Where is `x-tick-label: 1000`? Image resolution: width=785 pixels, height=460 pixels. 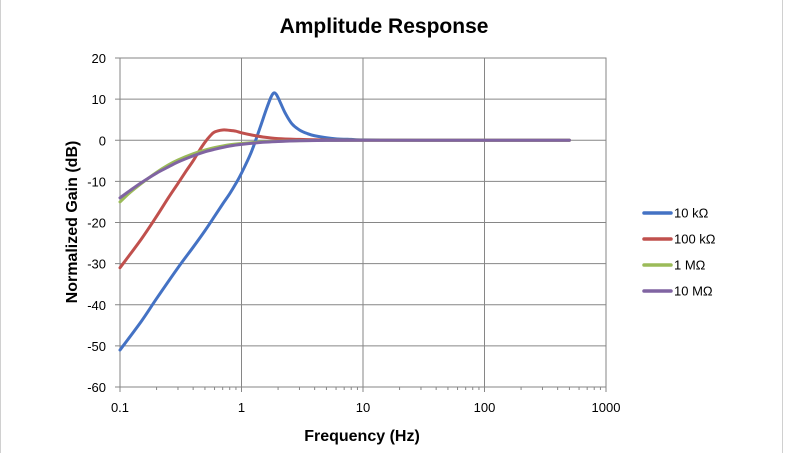
x-tick-label: 1000 is located at coordinates (606, 407).